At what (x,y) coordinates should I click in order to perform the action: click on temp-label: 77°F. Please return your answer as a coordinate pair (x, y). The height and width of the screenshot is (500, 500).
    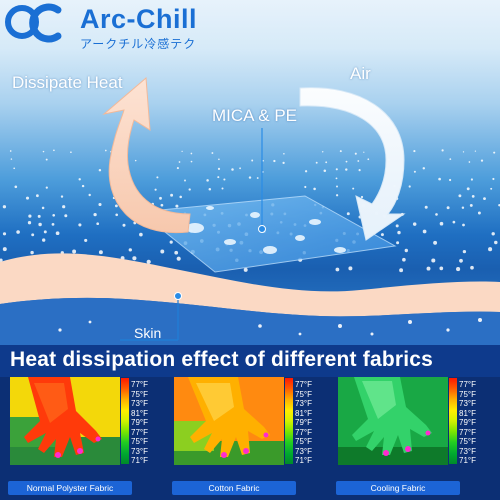
    Looking at the image, I should click on (303, 384).